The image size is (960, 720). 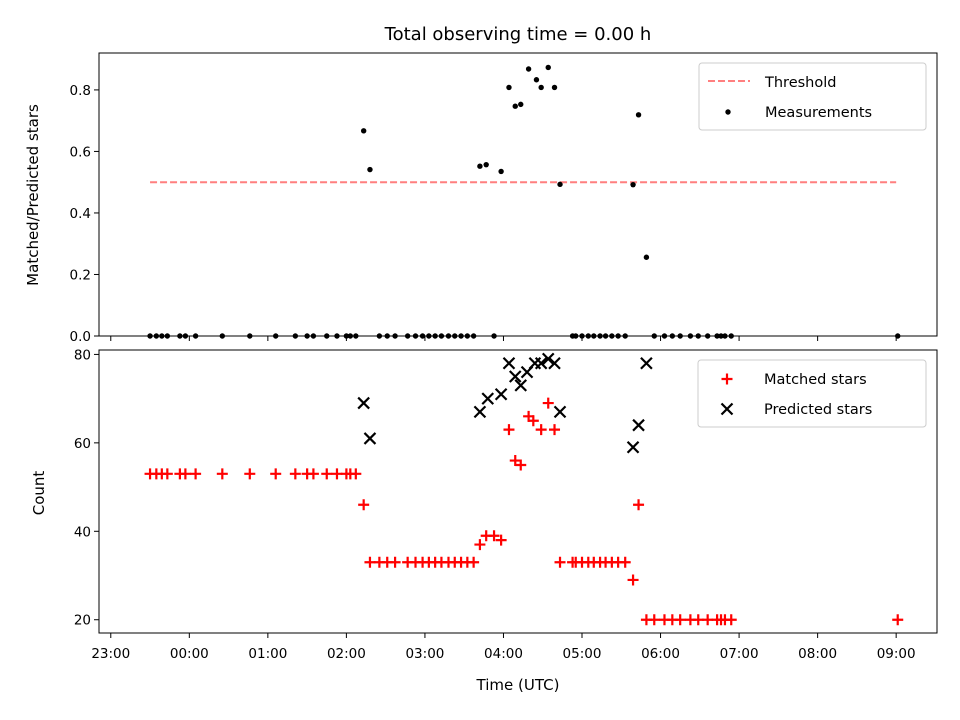 I want to click on bottom-legend: Matched stars Predicted stars, so click(x=812, y=393).